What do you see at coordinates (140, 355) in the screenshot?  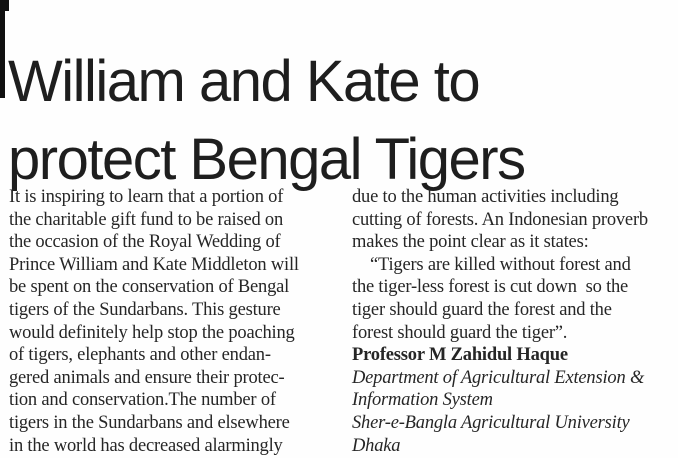 I see `text-line: of tigers, elephants and other endan-` at bounding box center [140, 355].